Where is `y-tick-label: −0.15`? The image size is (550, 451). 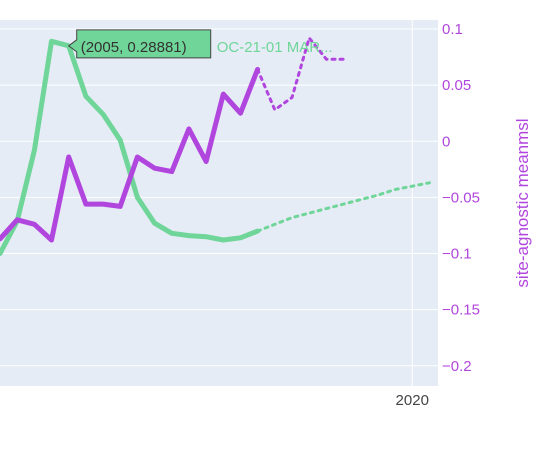 y-tick-label: −0.15 is located at coordinates (461, 310).